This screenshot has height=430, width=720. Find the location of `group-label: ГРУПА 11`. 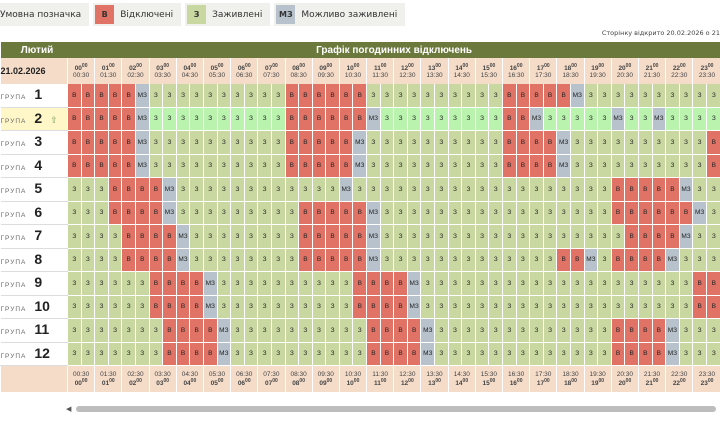

group-label: ГРУПА 11 is located at coordinates (34, 330).